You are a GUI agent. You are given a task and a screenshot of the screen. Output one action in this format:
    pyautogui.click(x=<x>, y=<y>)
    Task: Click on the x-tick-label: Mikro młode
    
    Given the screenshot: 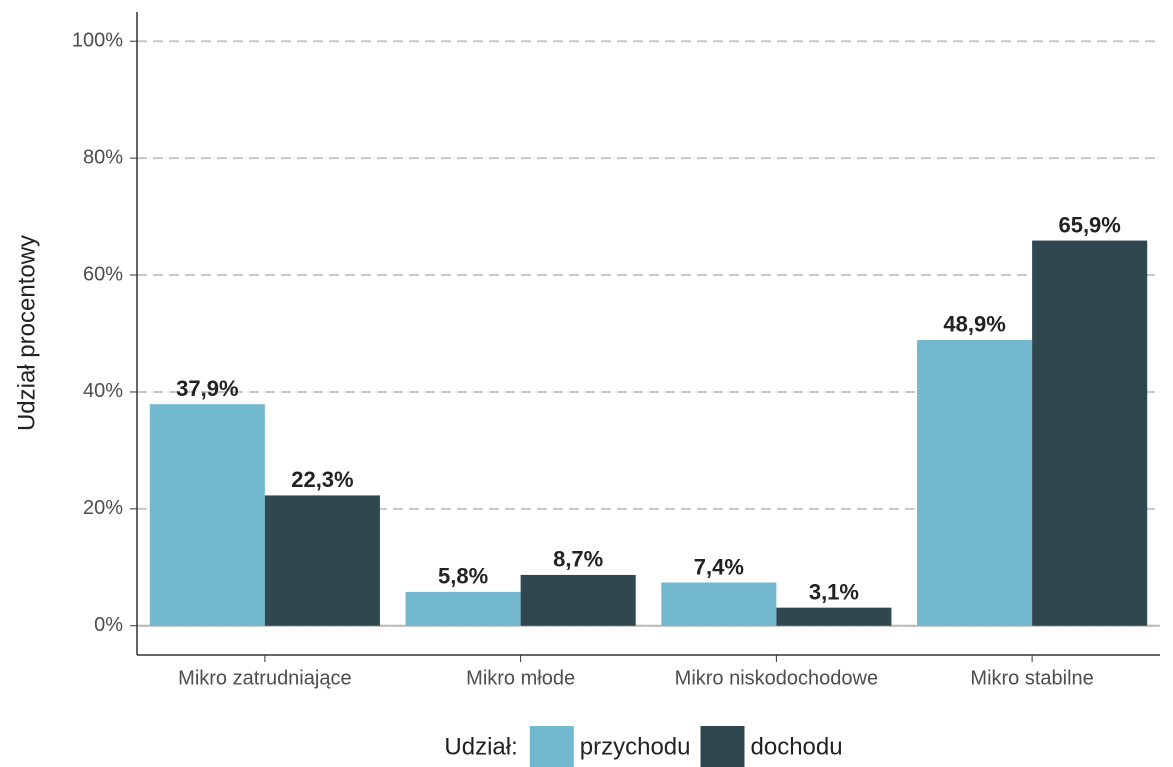 What is the action you would take?
    pyautogui.click(x=520, y=678)
    